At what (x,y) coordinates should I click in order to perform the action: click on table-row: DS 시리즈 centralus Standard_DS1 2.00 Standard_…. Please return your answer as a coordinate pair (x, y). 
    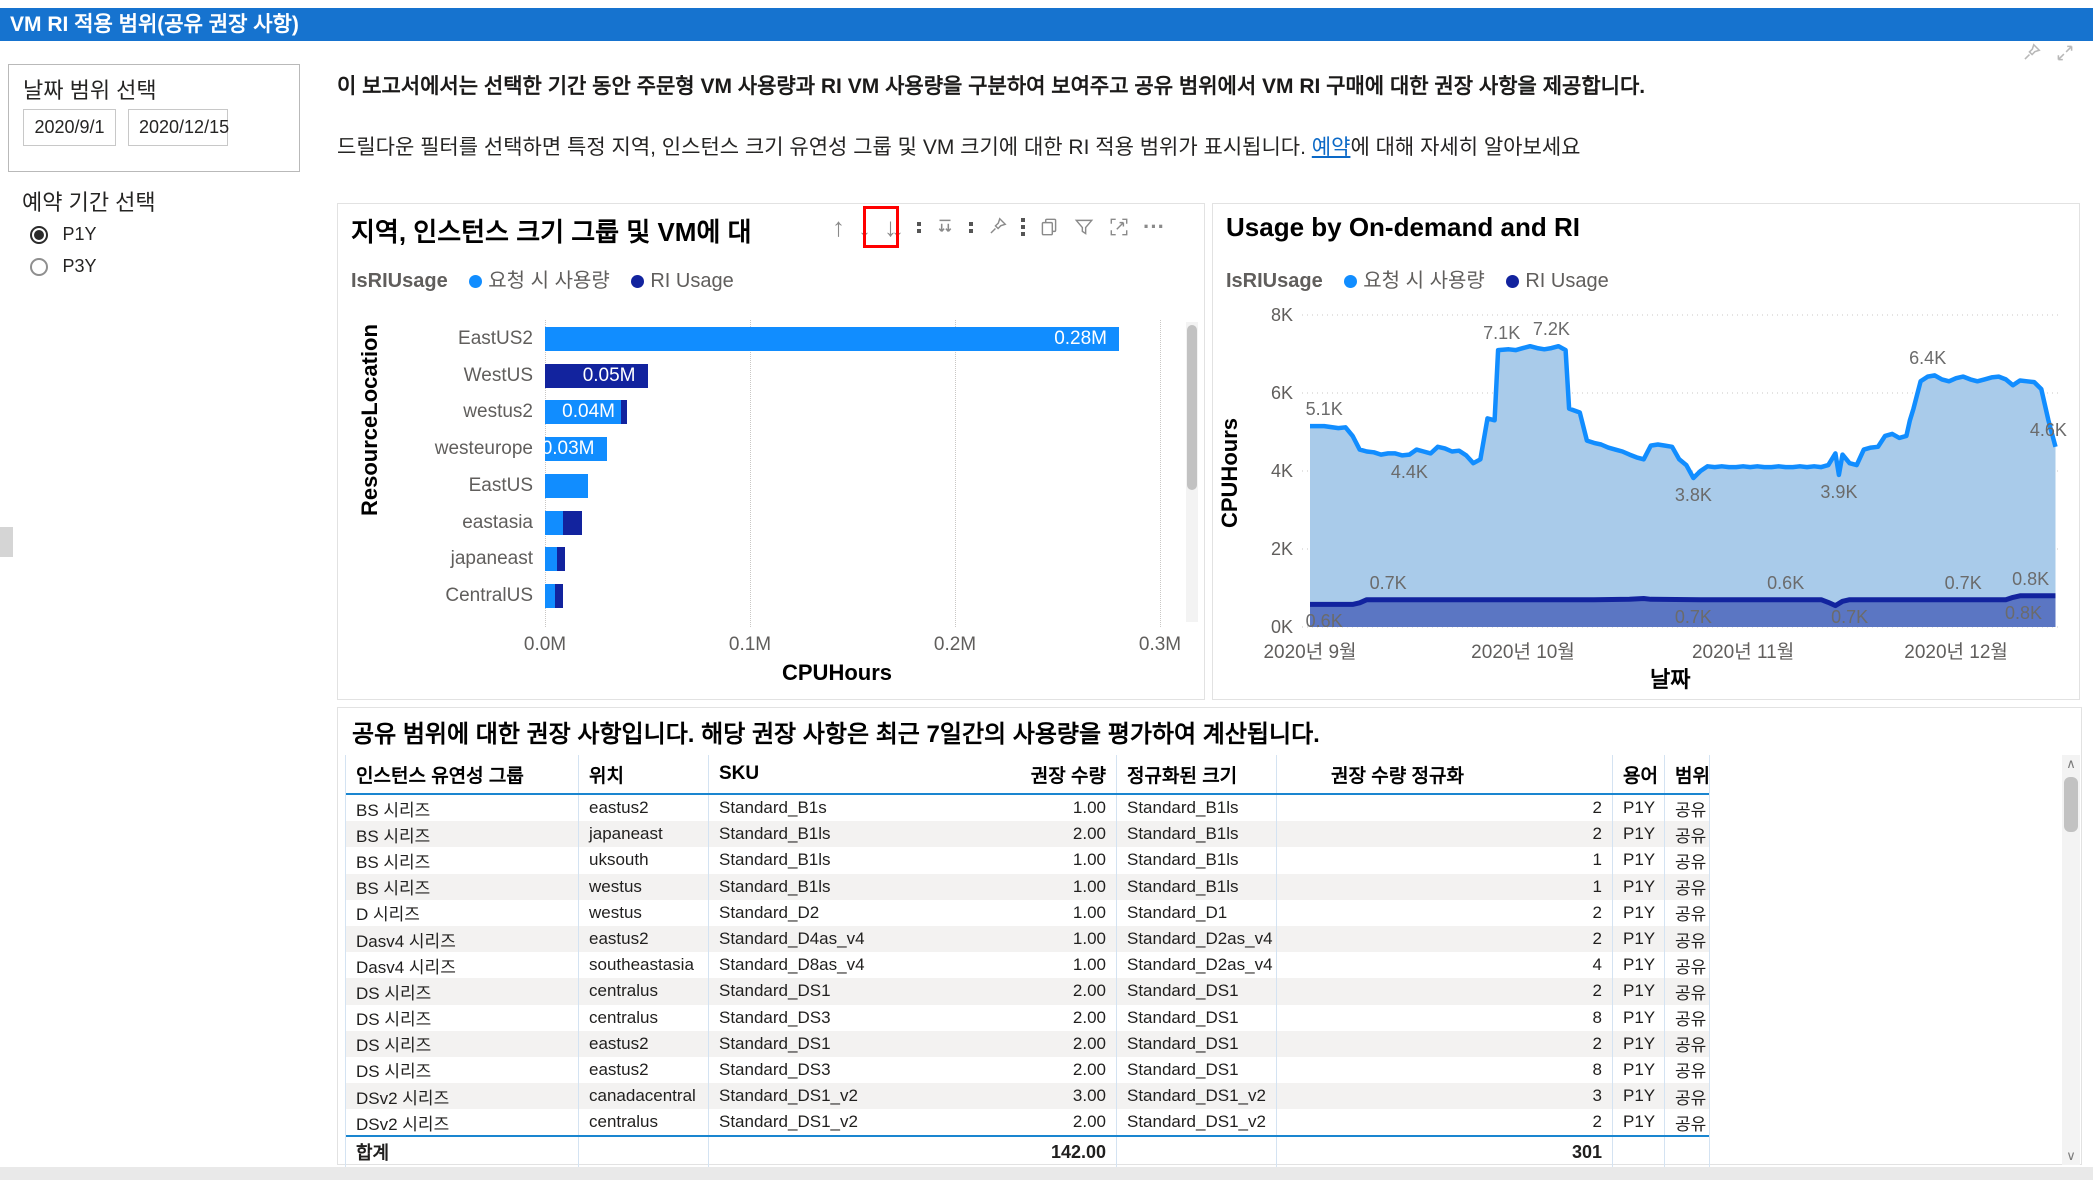
    Looking at the image, I should click on (1027, 991).